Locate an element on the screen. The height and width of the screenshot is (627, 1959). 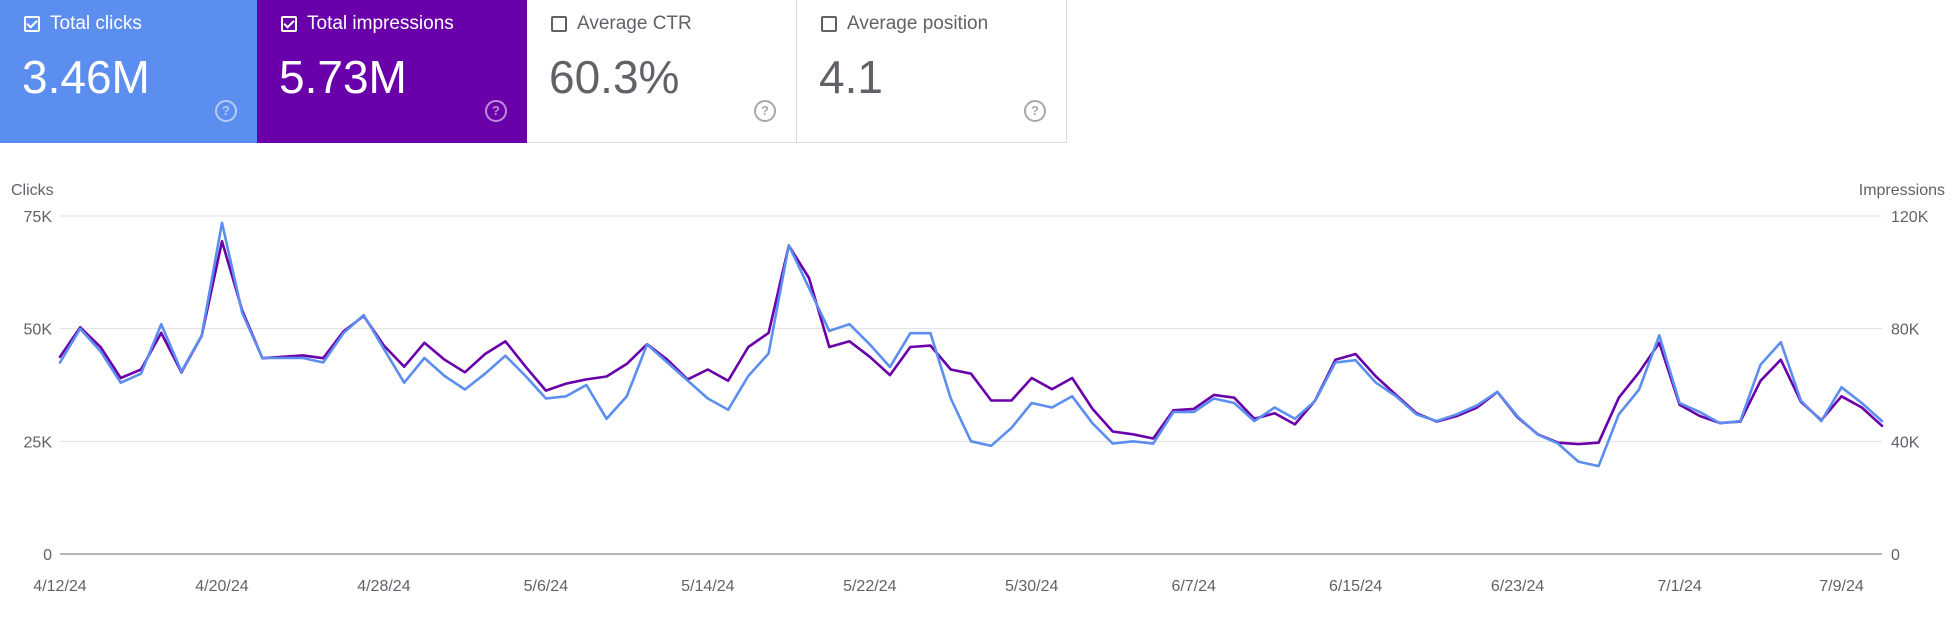
y-axis-right-title: Impressions is located at coordinates (1902, 190).